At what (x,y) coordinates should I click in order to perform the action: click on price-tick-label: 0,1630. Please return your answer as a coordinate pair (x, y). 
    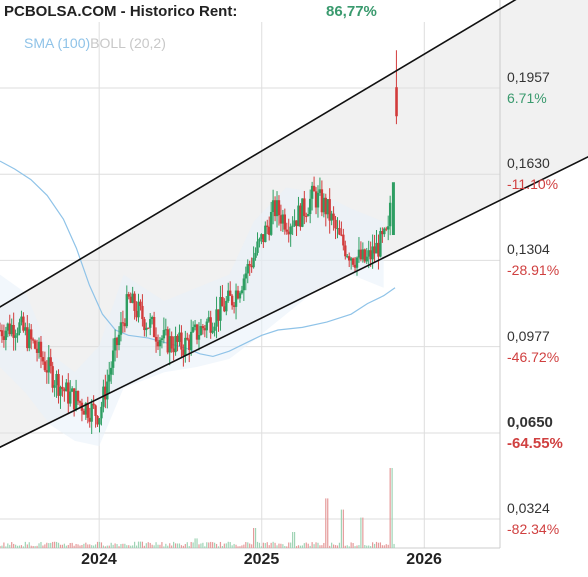
    Looking at the image, I should click on (528, 163).